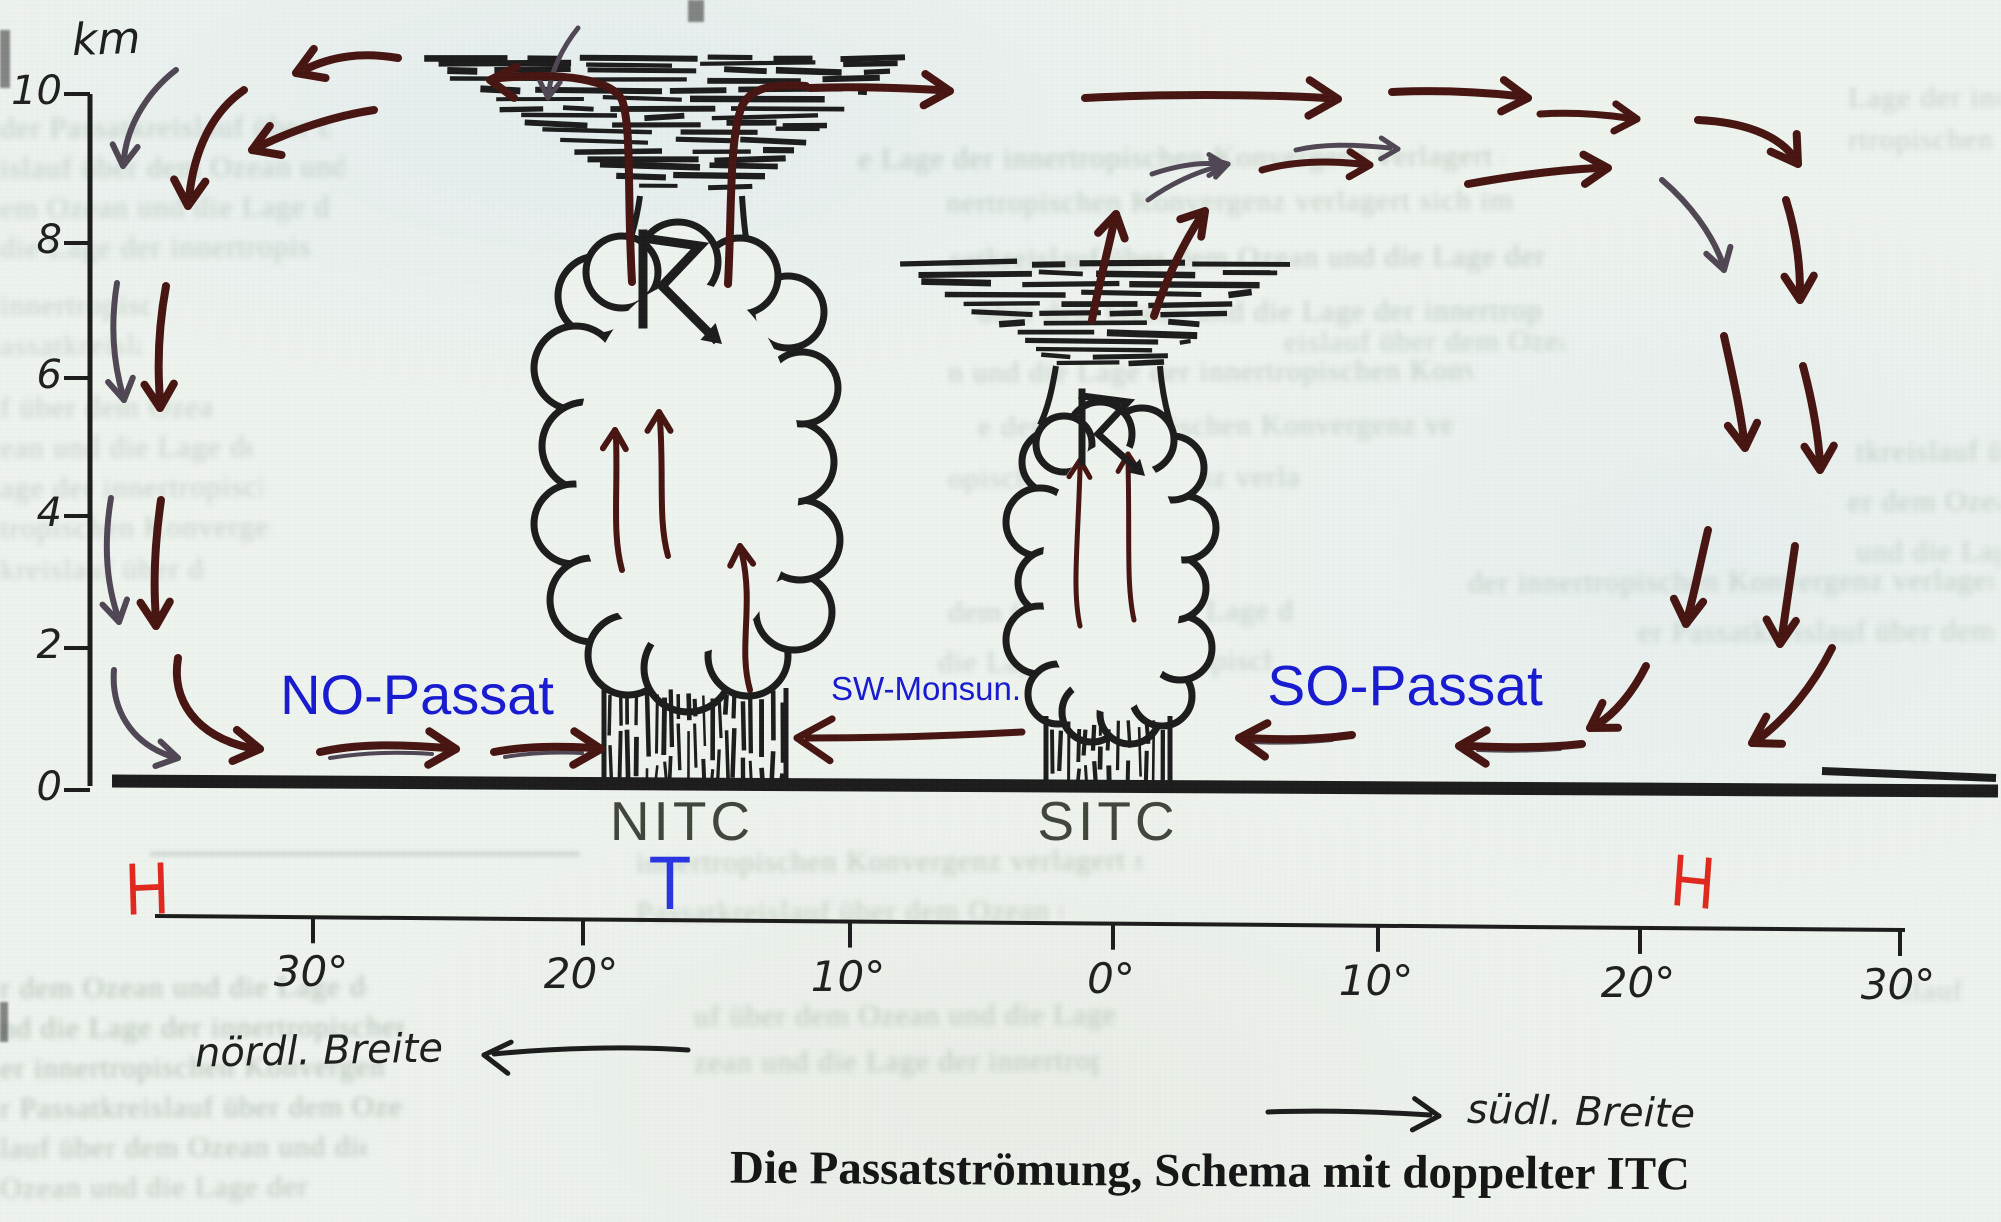 The image size is (2001, 1222). What do you see at coordinates (49, 240) in the screenshot?
I see `altitude-tick-8: 8` at bounding box center [49, 240].